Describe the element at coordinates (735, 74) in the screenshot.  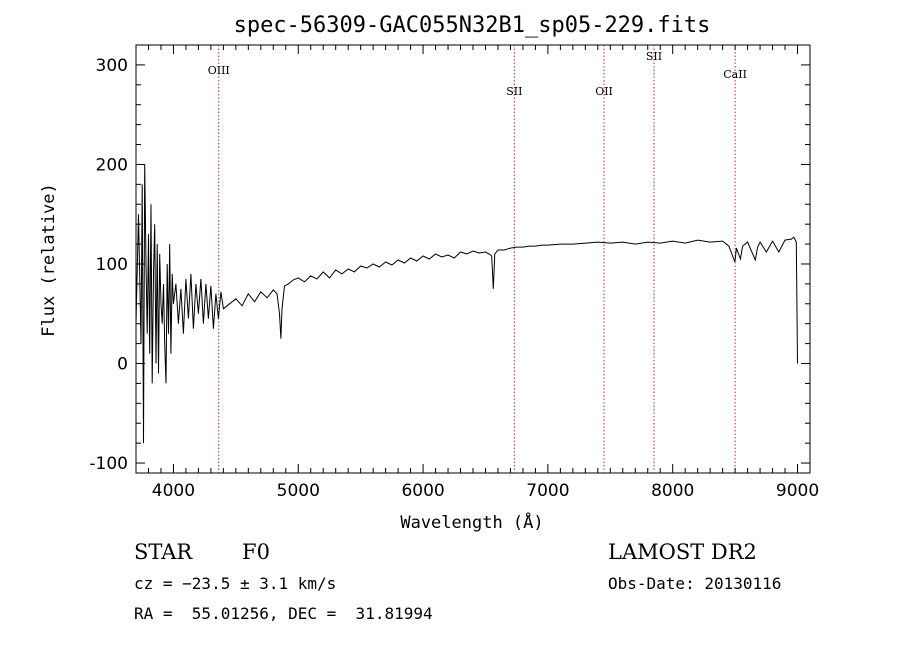
I see `line-marker-label: CaII` at that location.